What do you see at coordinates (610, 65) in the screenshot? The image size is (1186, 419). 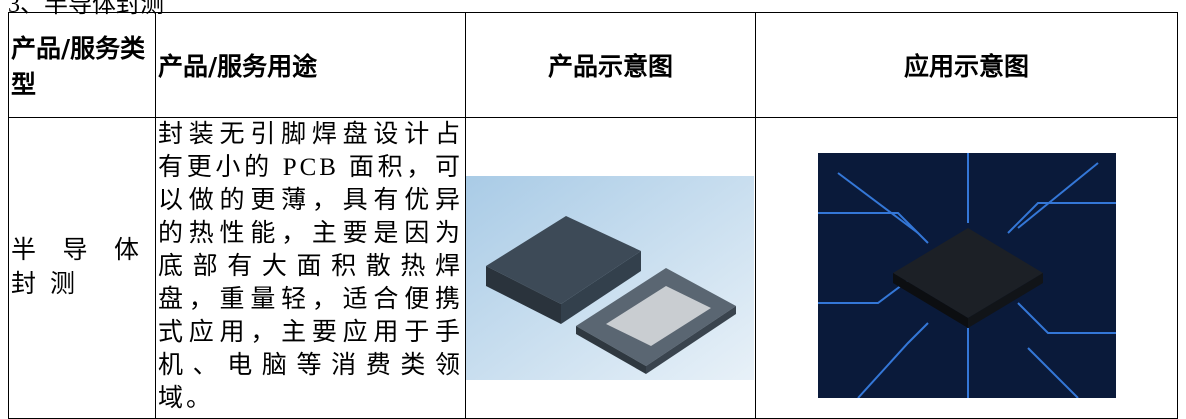 I see `header-cell: 产品示意图` at bounding box center [610, 65].